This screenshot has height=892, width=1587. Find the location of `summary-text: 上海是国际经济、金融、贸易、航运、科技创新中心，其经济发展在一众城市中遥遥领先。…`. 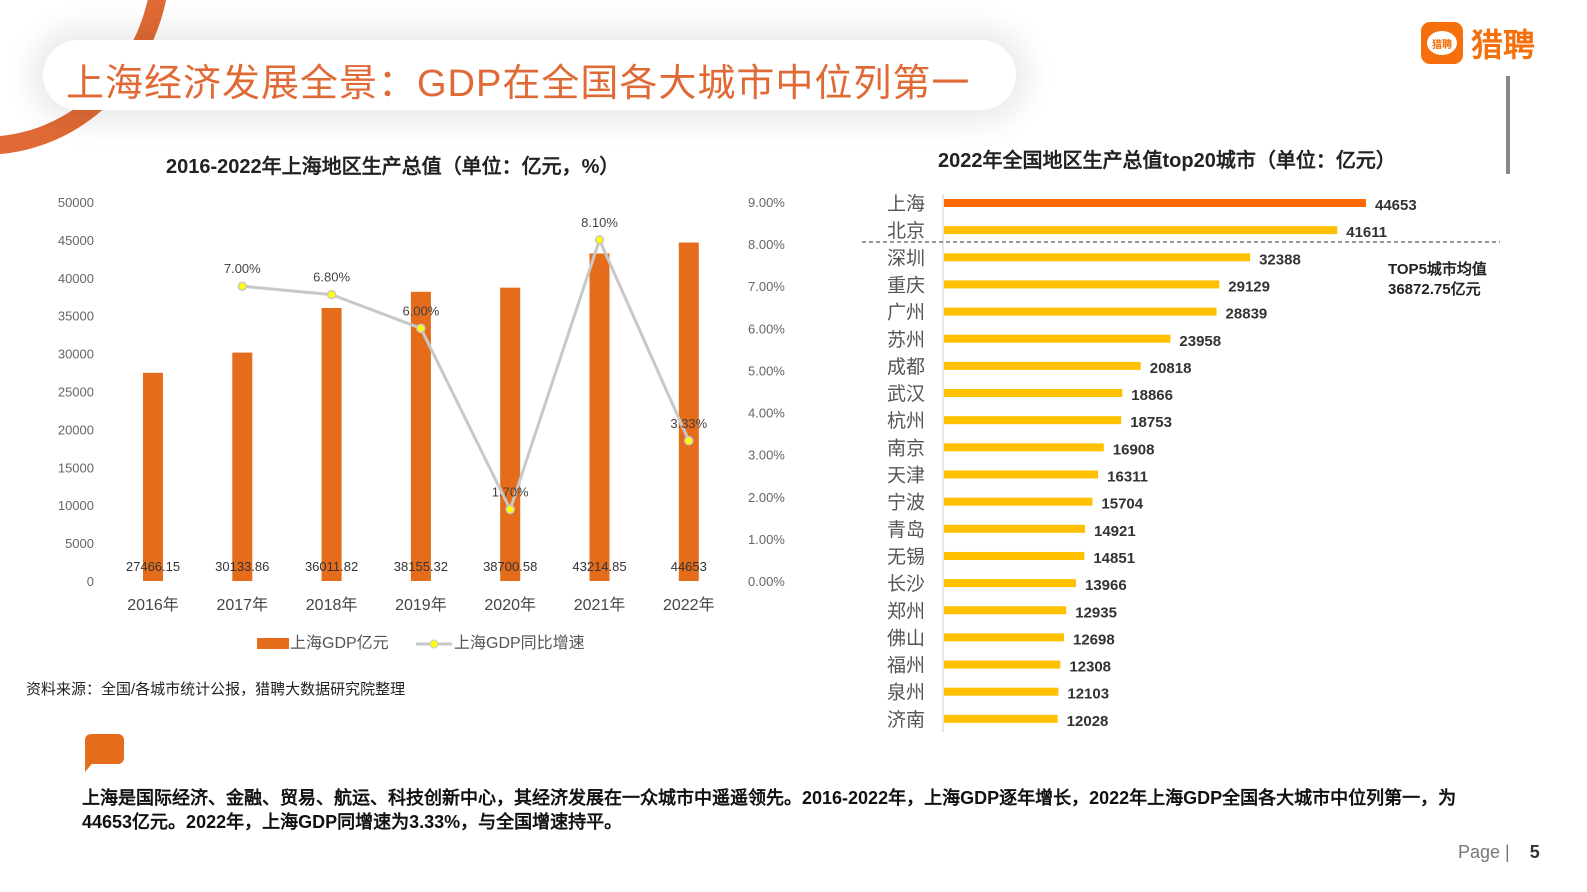

summary-text: 上海是国际经济、金融、贸易、航运、科技创新中心，其经济发展在一众城市中遥遥领先。… is located at coordinates (769, 810).